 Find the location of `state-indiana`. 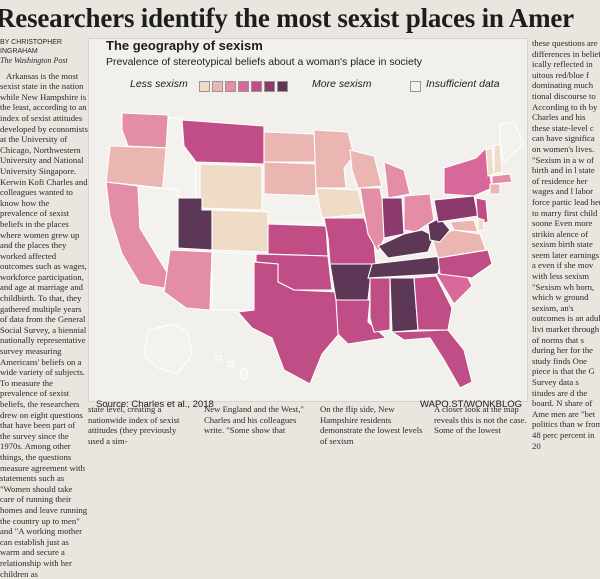

state-indiana is located at coordinates (393, 218).